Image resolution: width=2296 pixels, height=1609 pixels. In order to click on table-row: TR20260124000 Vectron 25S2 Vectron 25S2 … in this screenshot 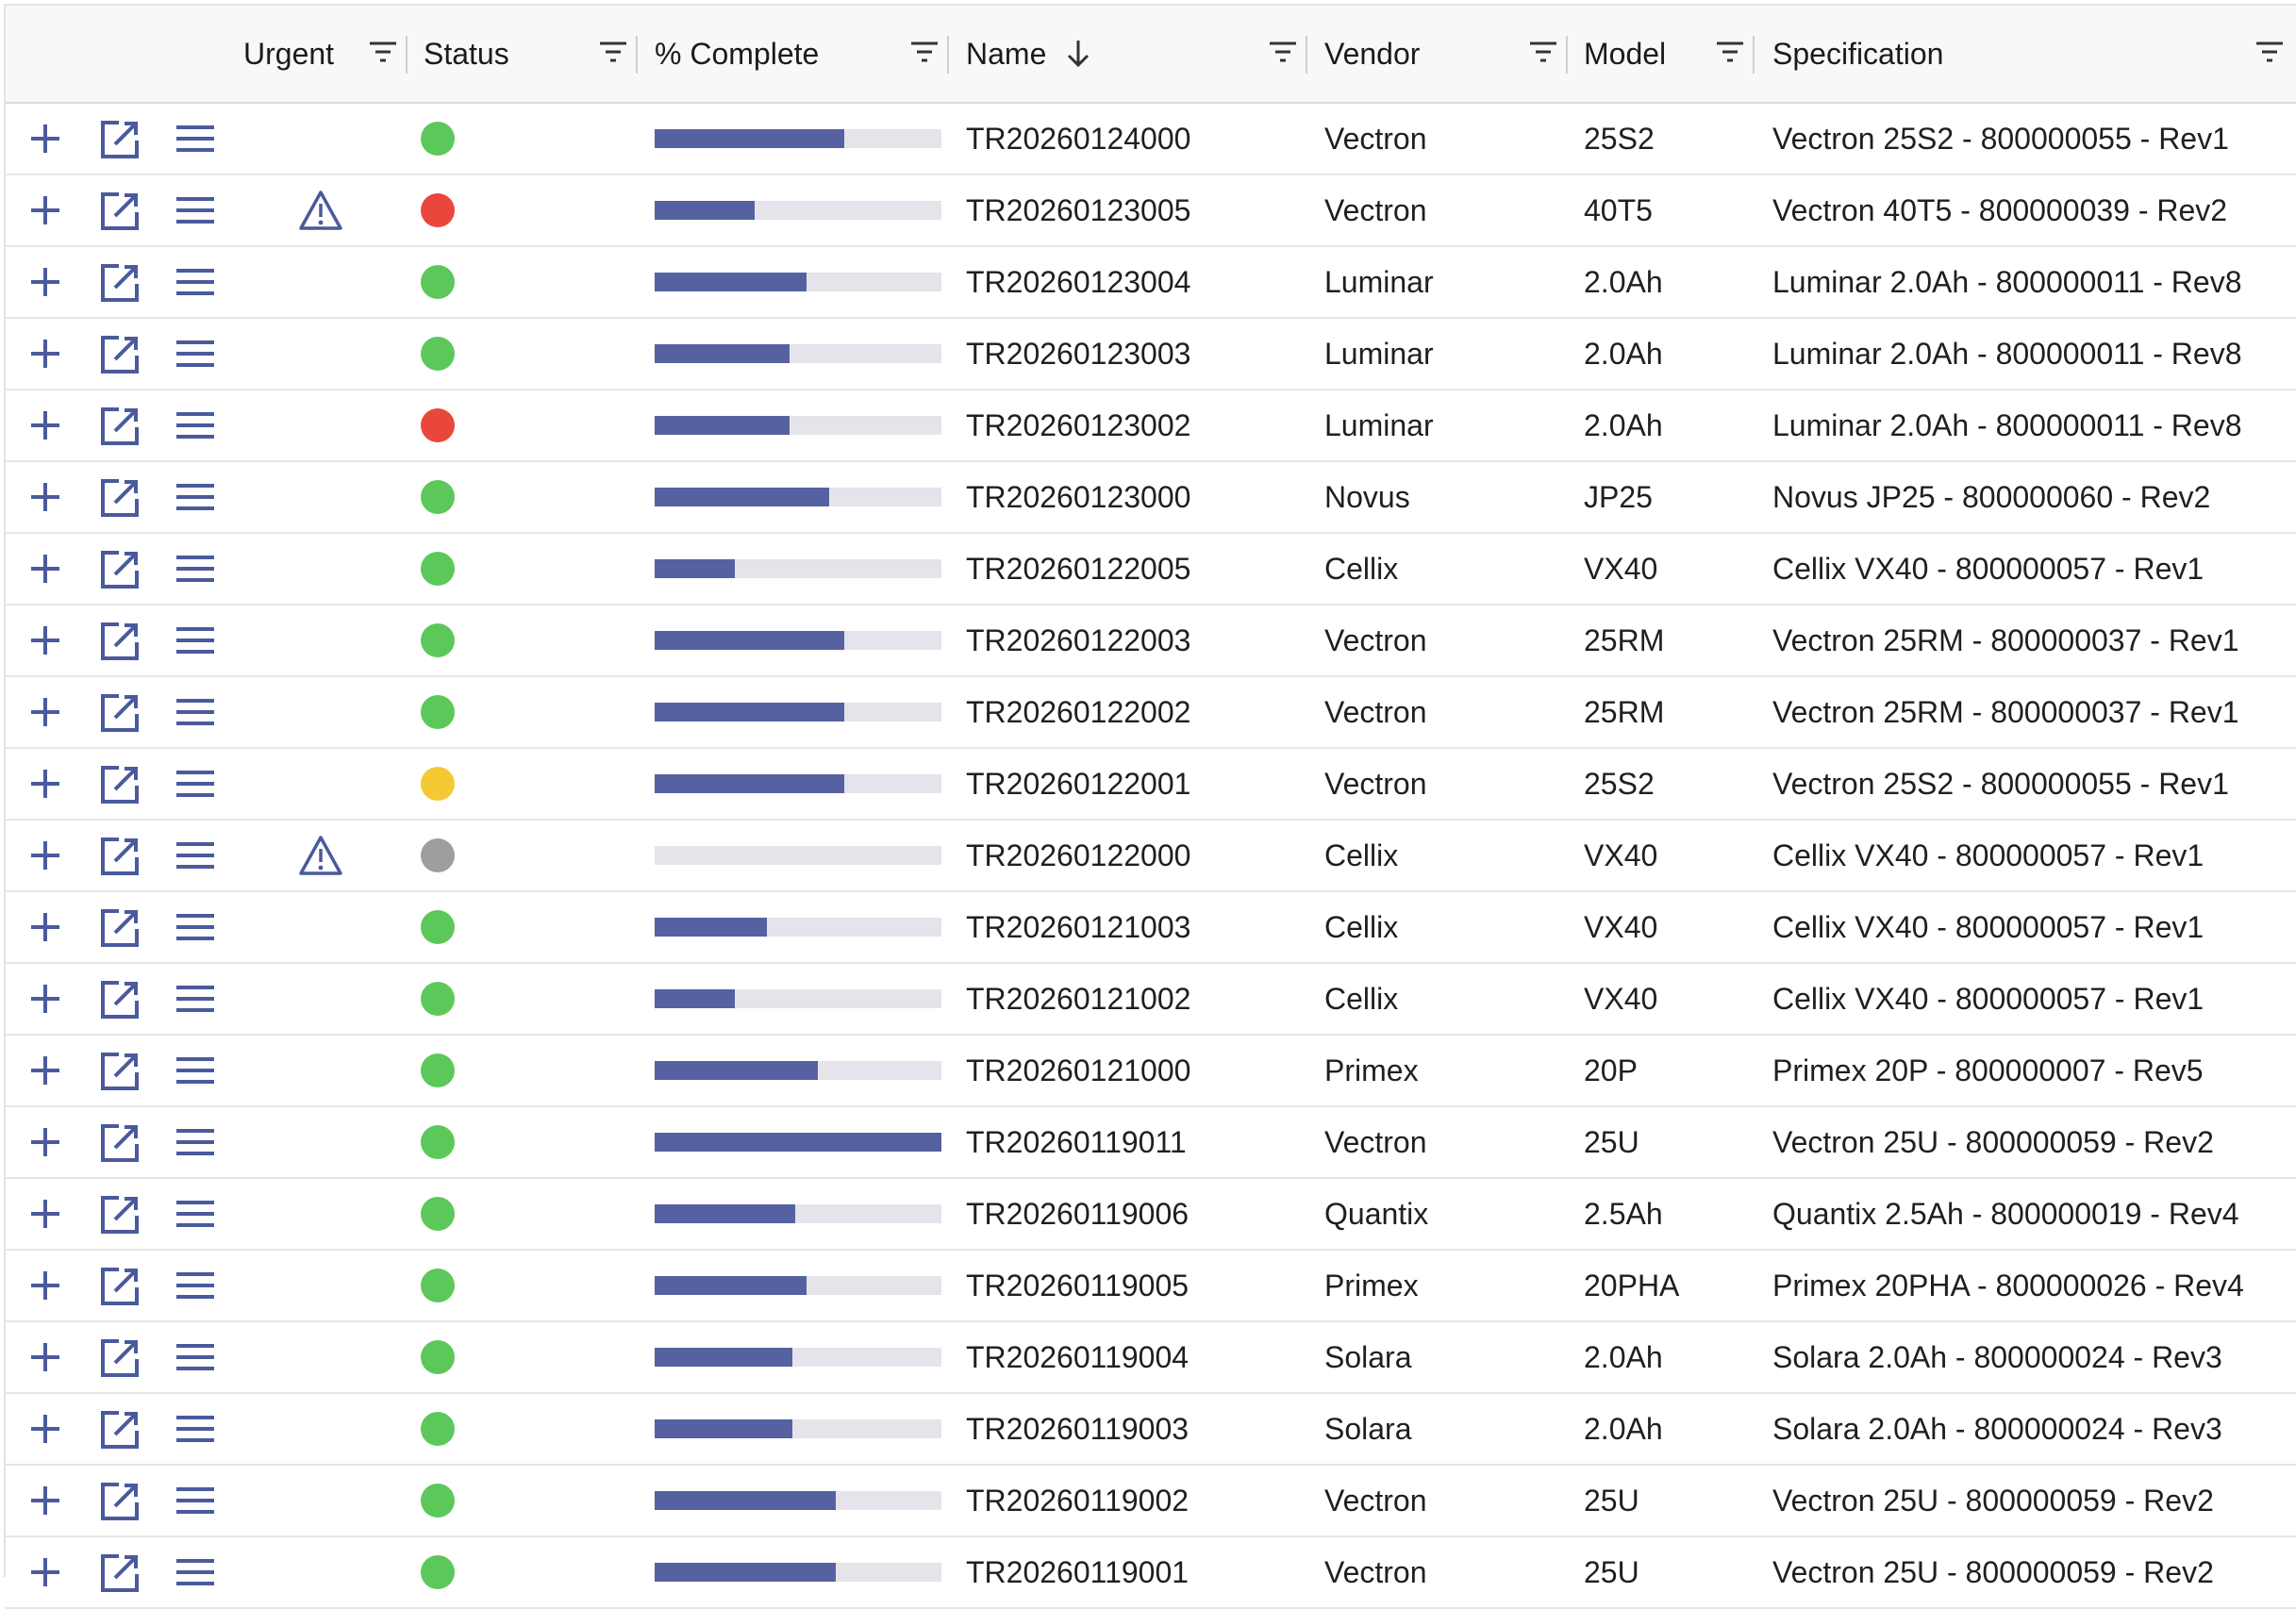, I will do `click(1151, 139)`.